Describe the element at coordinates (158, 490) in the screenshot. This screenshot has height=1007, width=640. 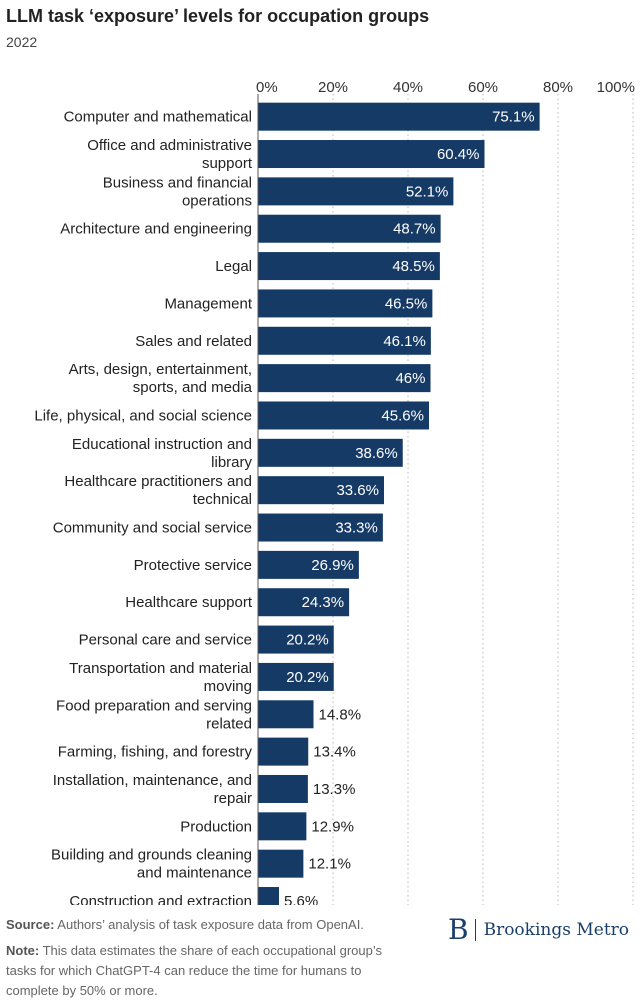
I see `category-label: Healthcare practitioners and technical` at that location.